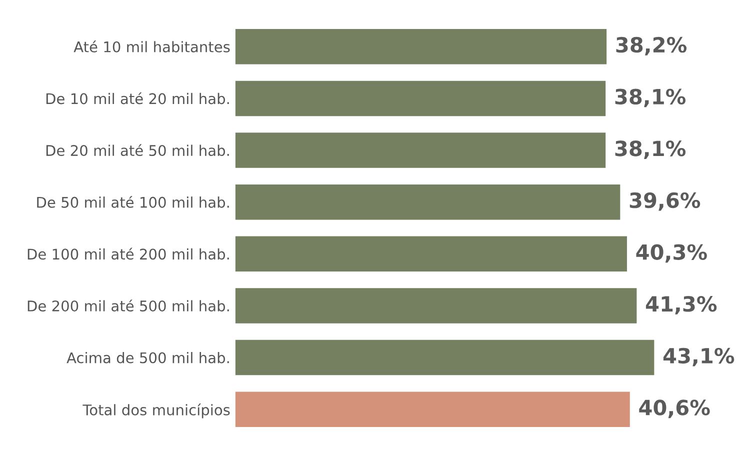 This screenshot has height=456, width=747. What do you see at coordinates (698, 357) in the screenshot?
I see `data-label: 43,1%` at bounding box center [698, 357].